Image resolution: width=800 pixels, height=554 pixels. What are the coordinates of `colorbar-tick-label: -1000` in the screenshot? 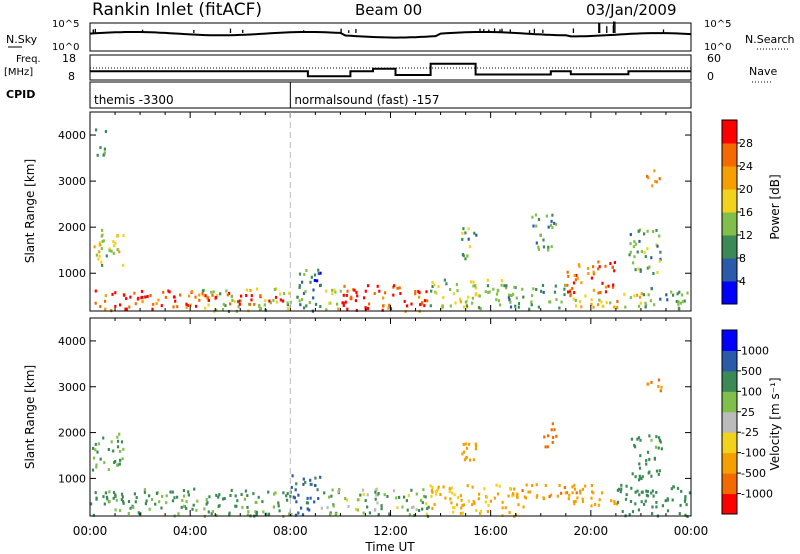 It's located at (757, 494).